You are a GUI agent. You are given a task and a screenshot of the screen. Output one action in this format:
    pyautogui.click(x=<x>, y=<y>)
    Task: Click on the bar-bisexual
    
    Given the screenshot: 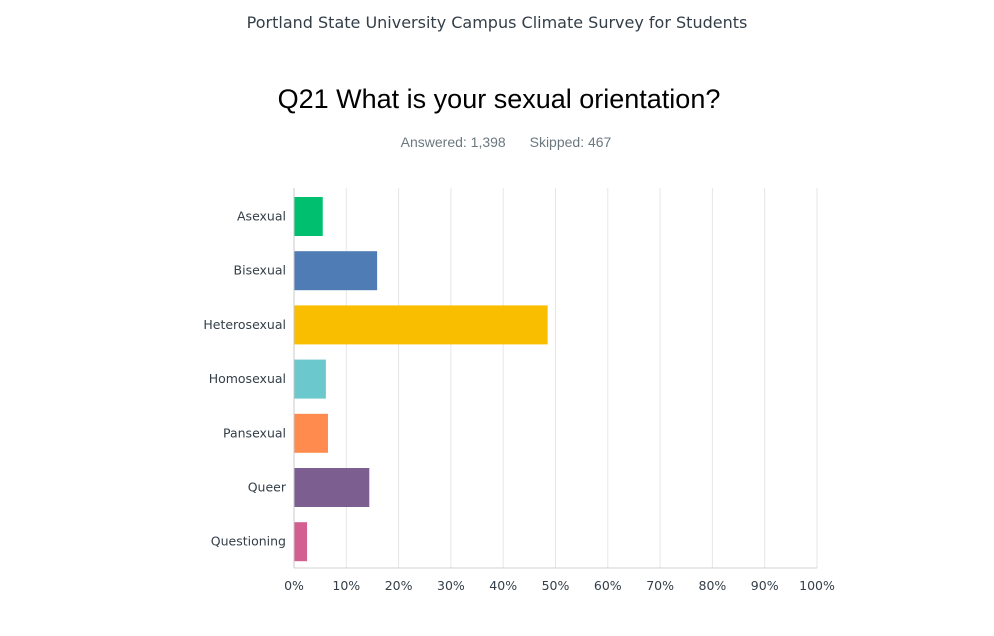 What is the action you would take?
    pyautogui.click(x=336, y=271)
    